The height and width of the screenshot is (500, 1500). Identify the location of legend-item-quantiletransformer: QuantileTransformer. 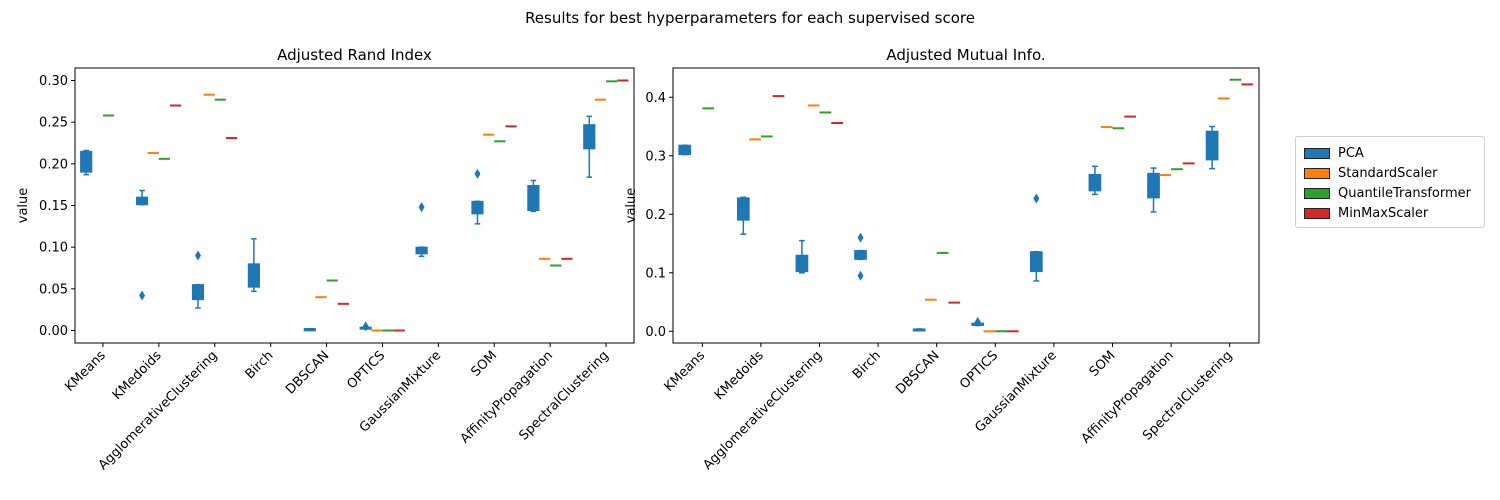
(1390, 193).